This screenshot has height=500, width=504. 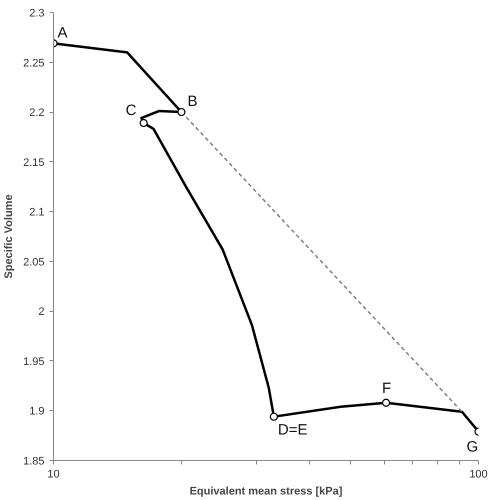 What do you see at coordinates (41, 312) in the screenshot?
I see `y-tick-label: 2` at bounding box center [41, 312].